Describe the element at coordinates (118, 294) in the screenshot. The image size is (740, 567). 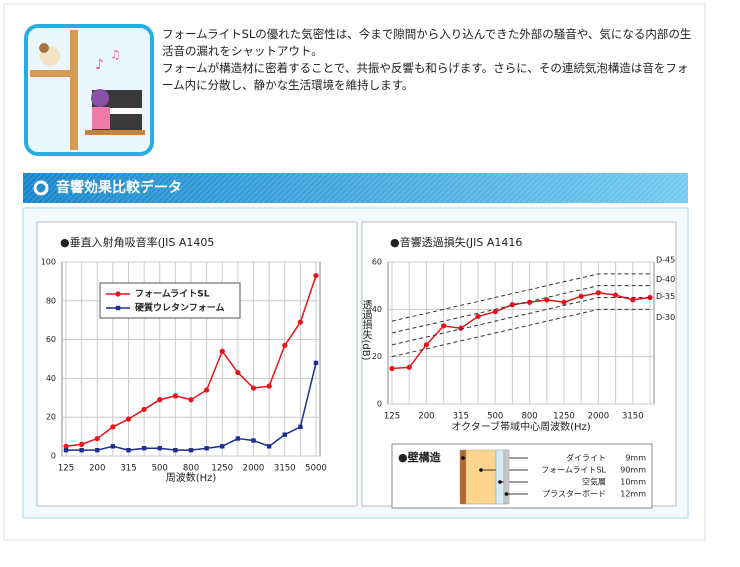
I see `legend-marker` at that location.